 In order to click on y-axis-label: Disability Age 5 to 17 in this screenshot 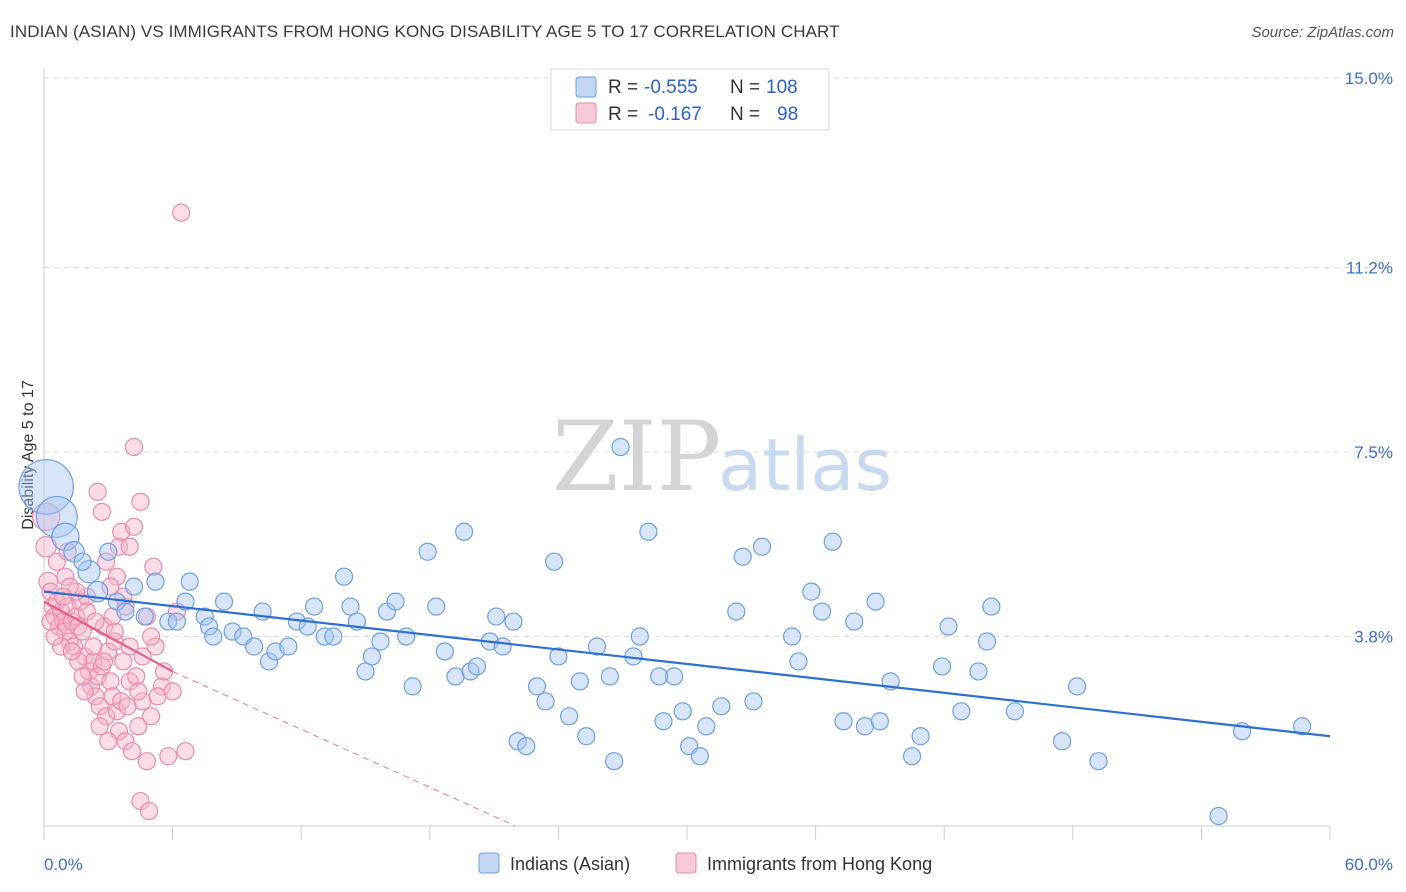, I will do `click(28, 455)`.